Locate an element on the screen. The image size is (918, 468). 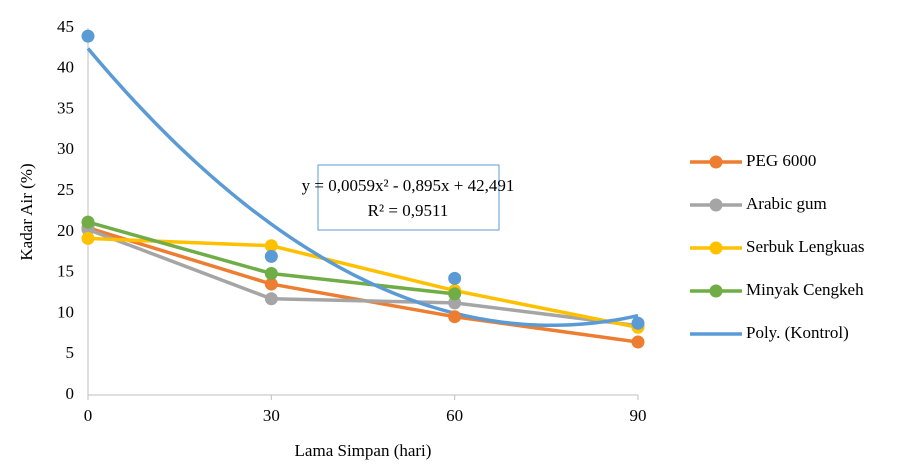
x-tick-label: 90 is located at coordinates (638, 415).